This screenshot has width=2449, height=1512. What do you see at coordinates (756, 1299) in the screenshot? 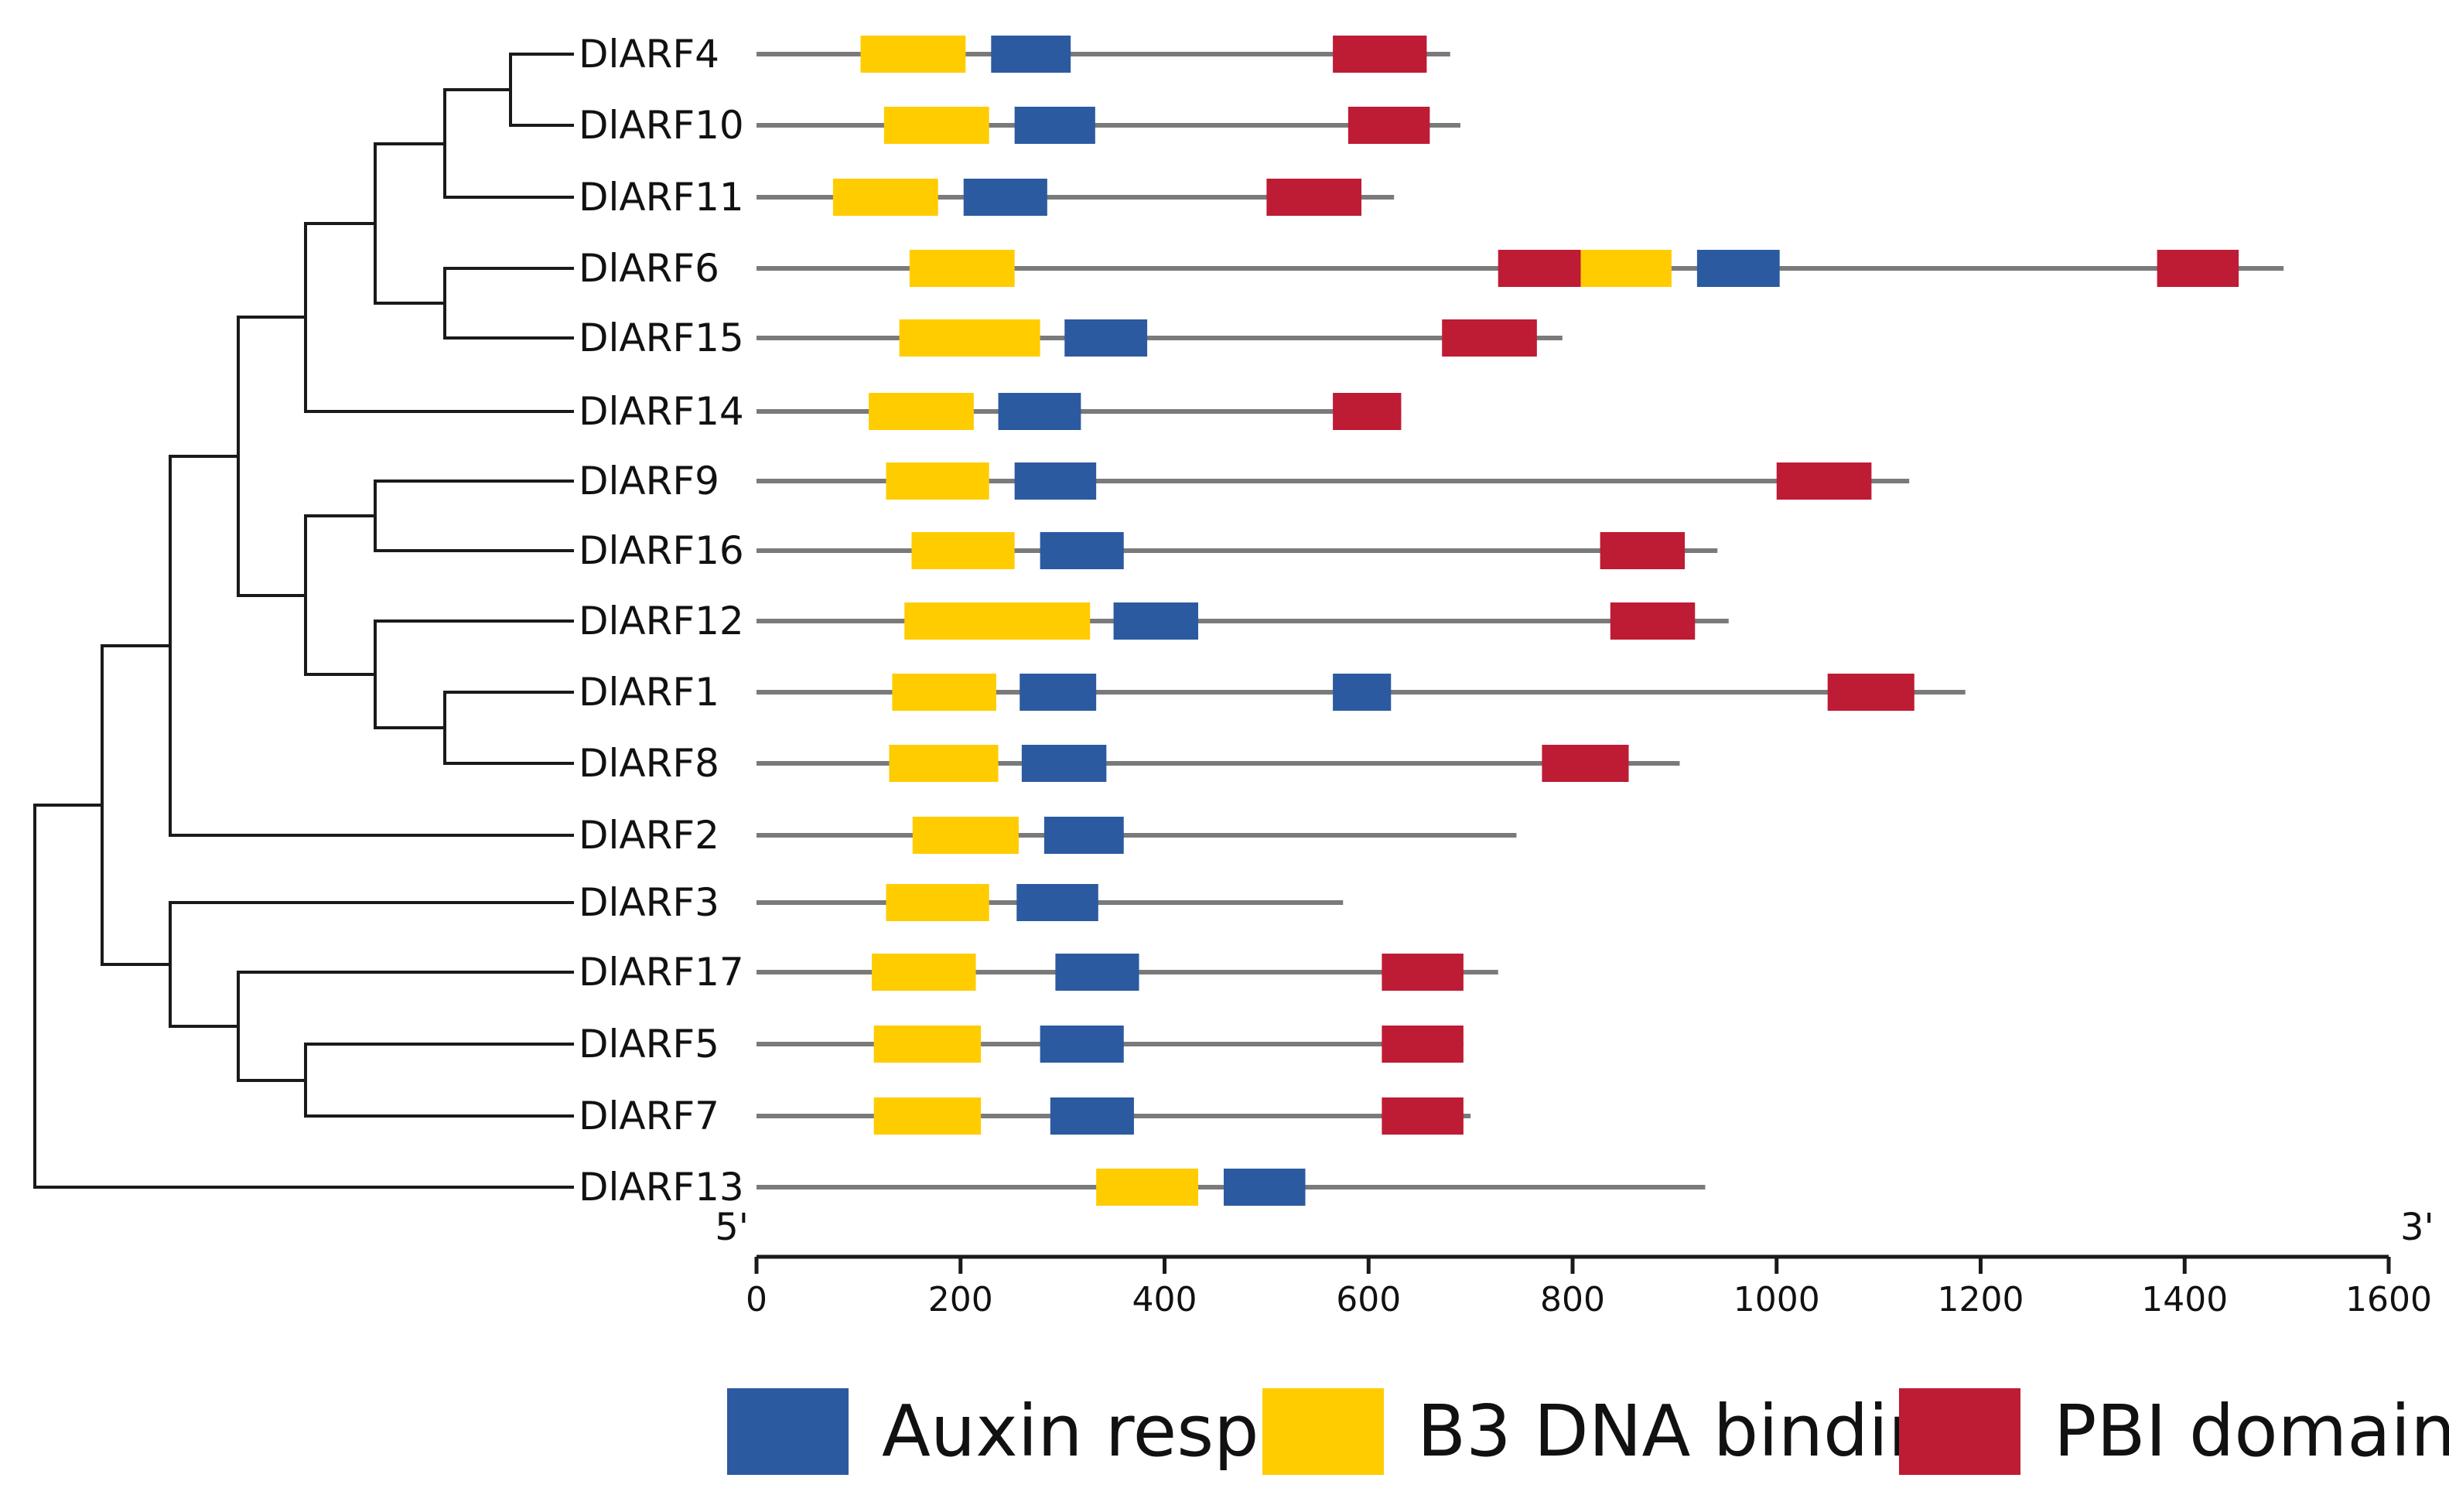
I see `axis-tick-label: 0` at bounding box center [756, 1299].